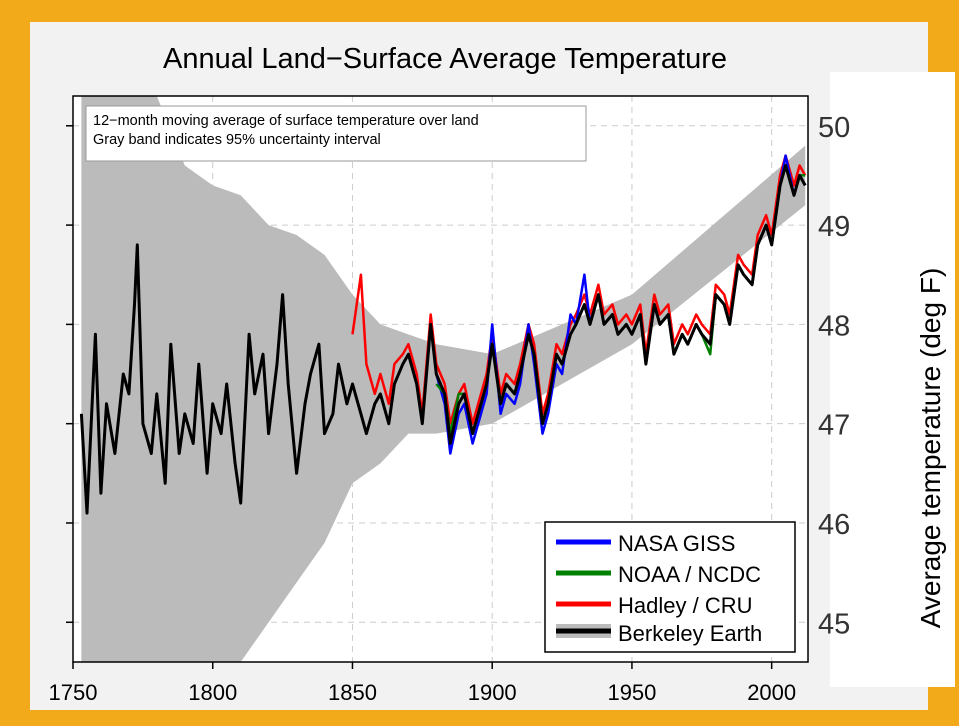 The width and height of the screenshot is (959, 726). What do you see at coordinates (685, 605) in the screenshot?
I see `legend-label-hadley: Hadley / CRU` at bounding box center [685, 605].